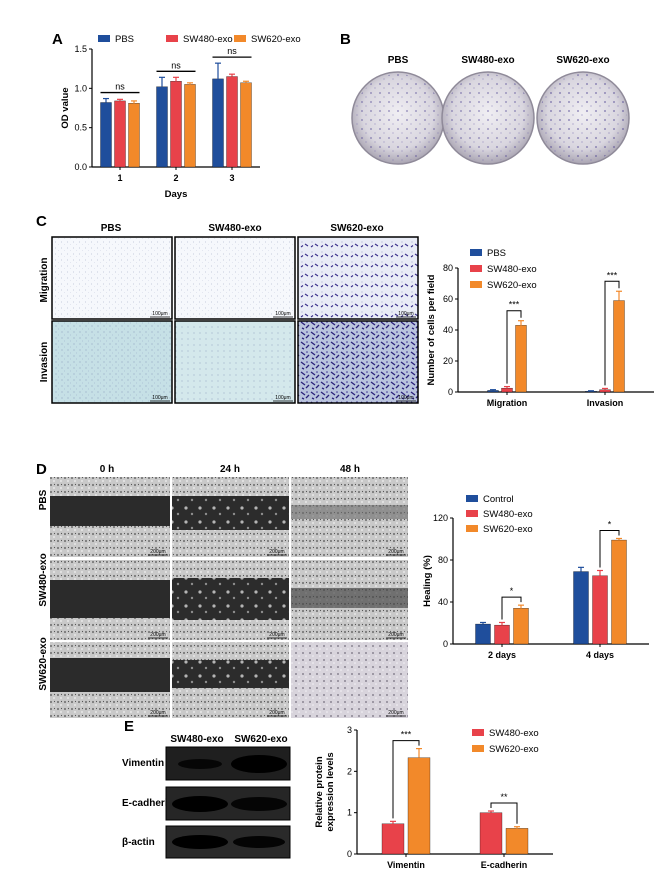 The height and width of the screenshot is (888, 663). I want to click on panel-label-b: B, so click(345, 39).